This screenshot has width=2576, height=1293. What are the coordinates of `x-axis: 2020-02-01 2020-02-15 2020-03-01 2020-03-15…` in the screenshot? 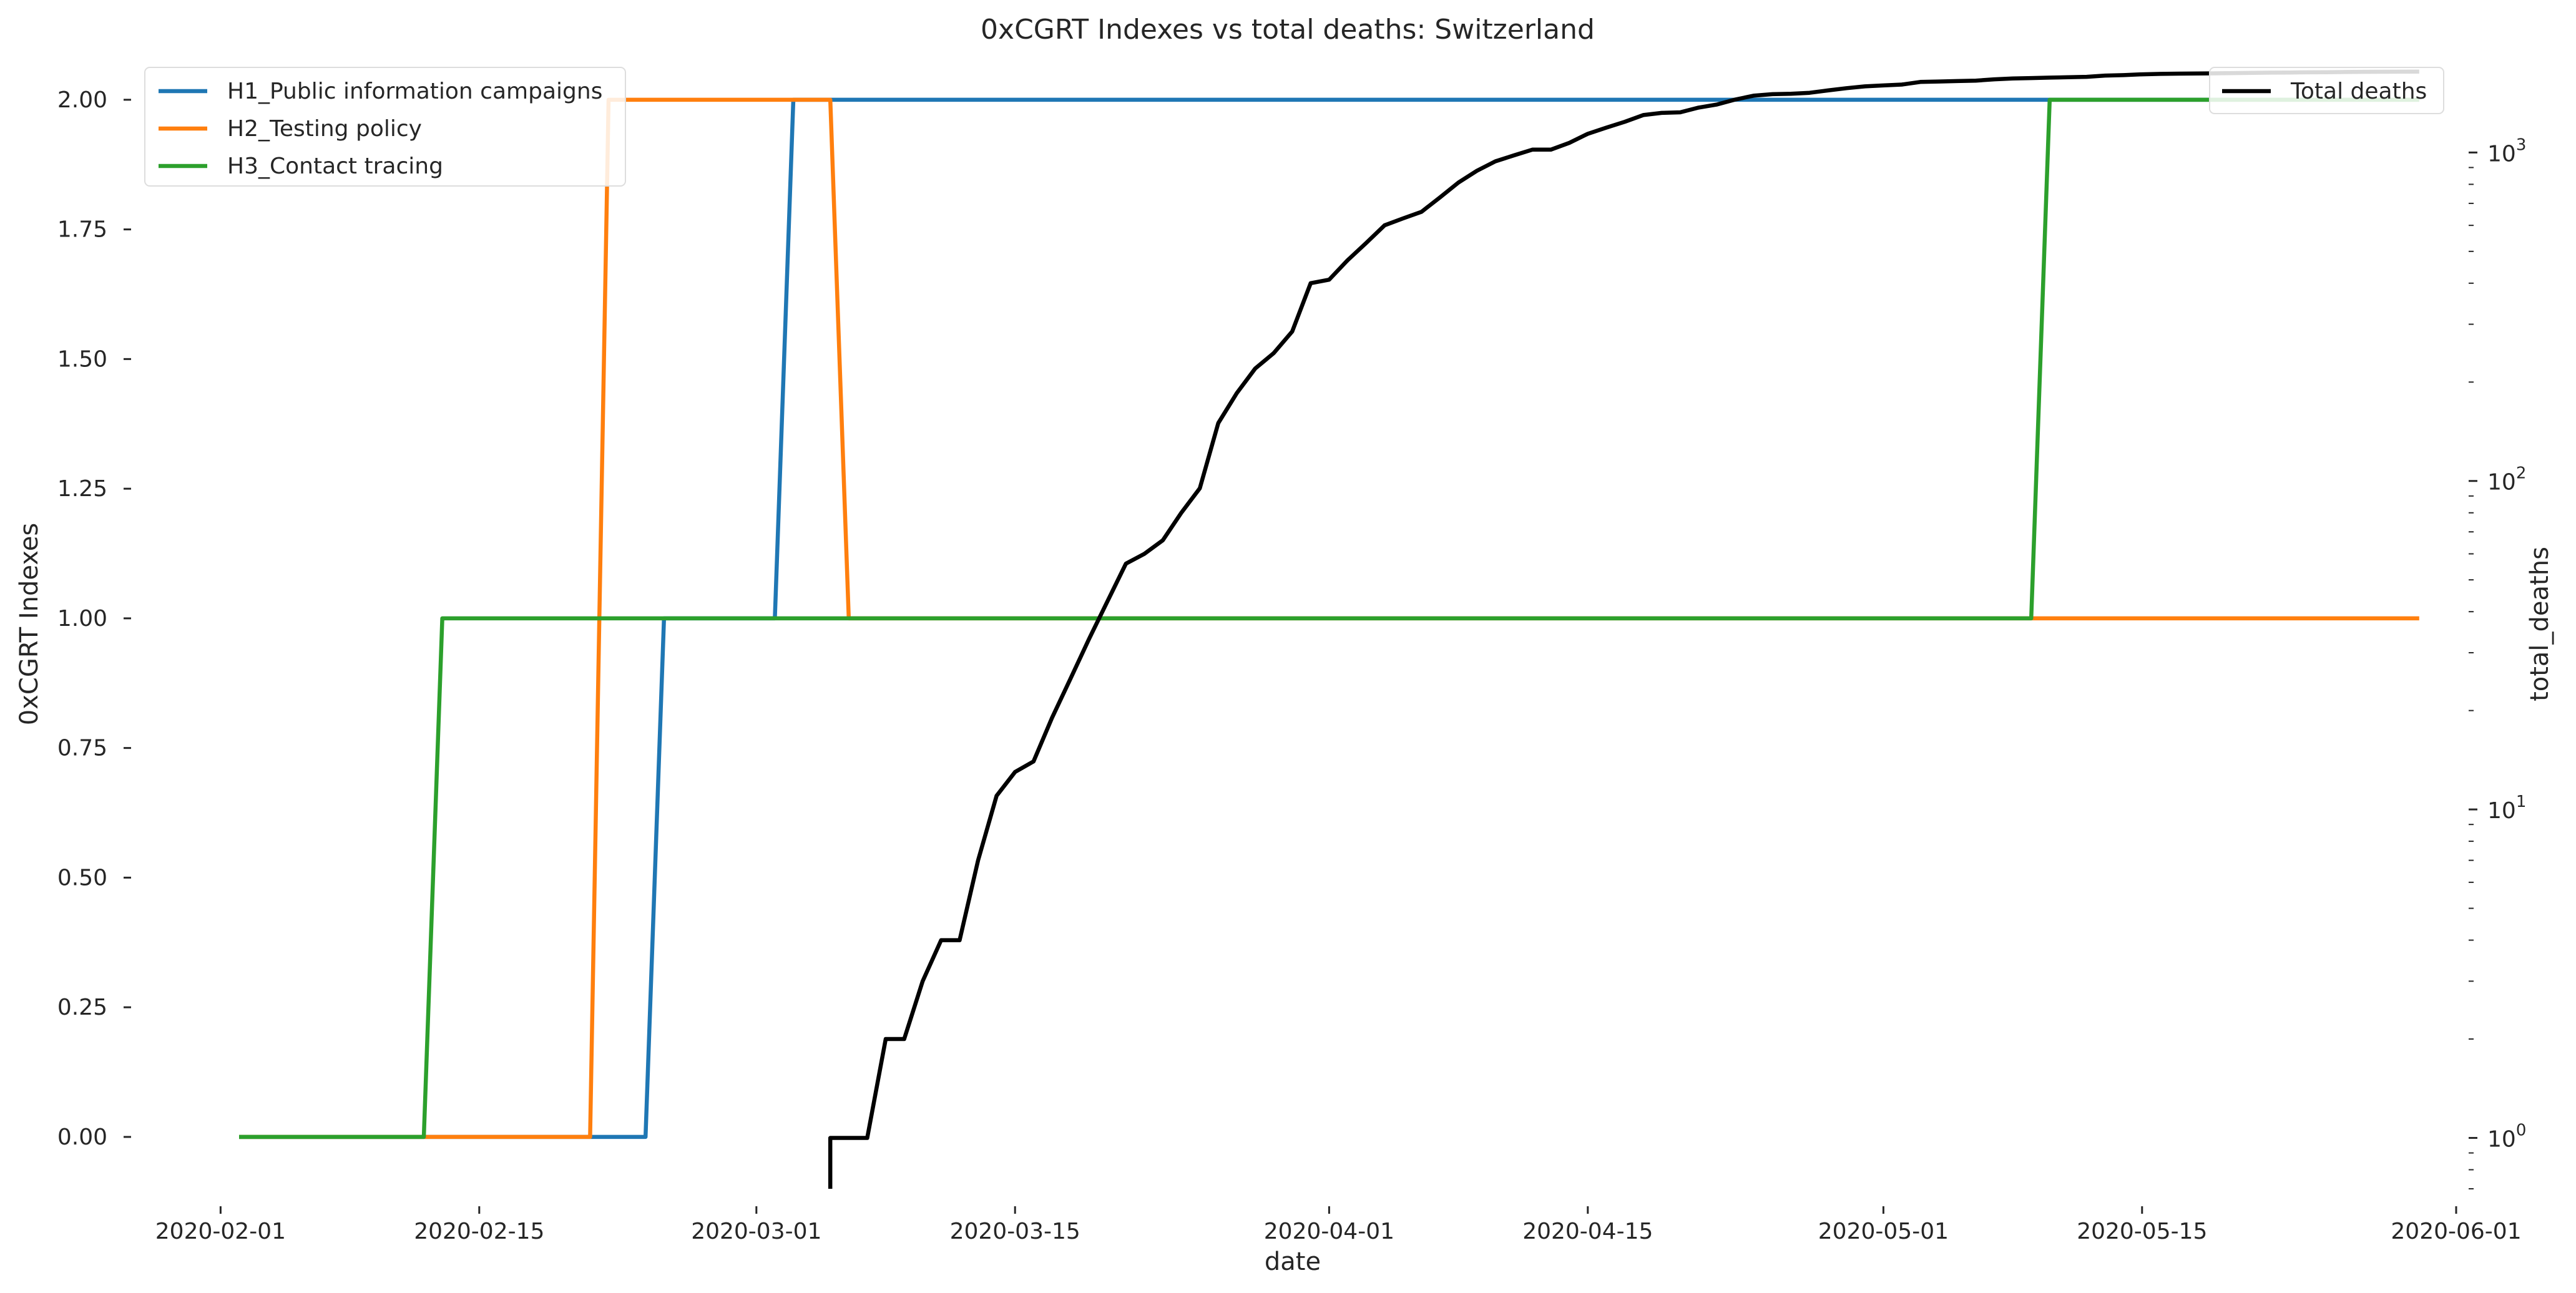 It's located at (1338, 1225).